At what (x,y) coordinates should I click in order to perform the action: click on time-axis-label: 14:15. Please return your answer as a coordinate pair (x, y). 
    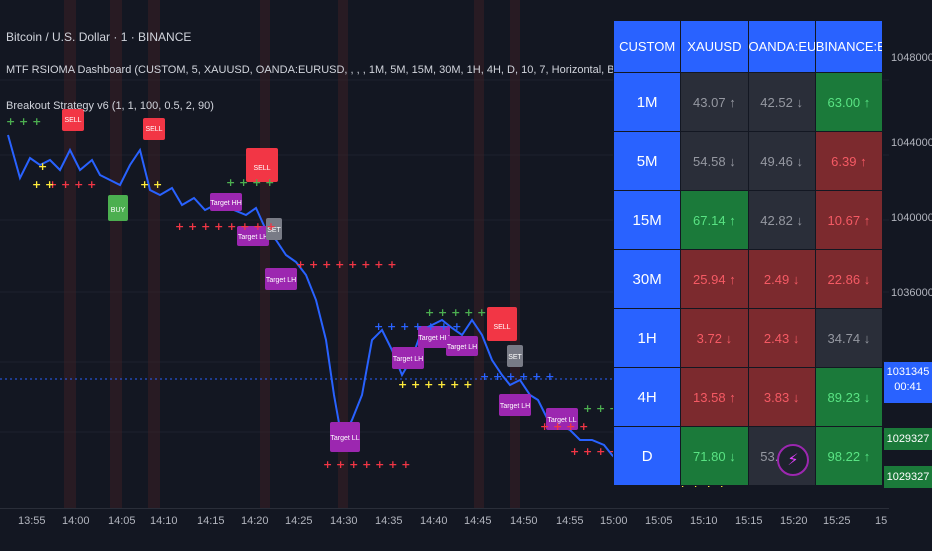
    Looking at the image, I should click on (211, 521).